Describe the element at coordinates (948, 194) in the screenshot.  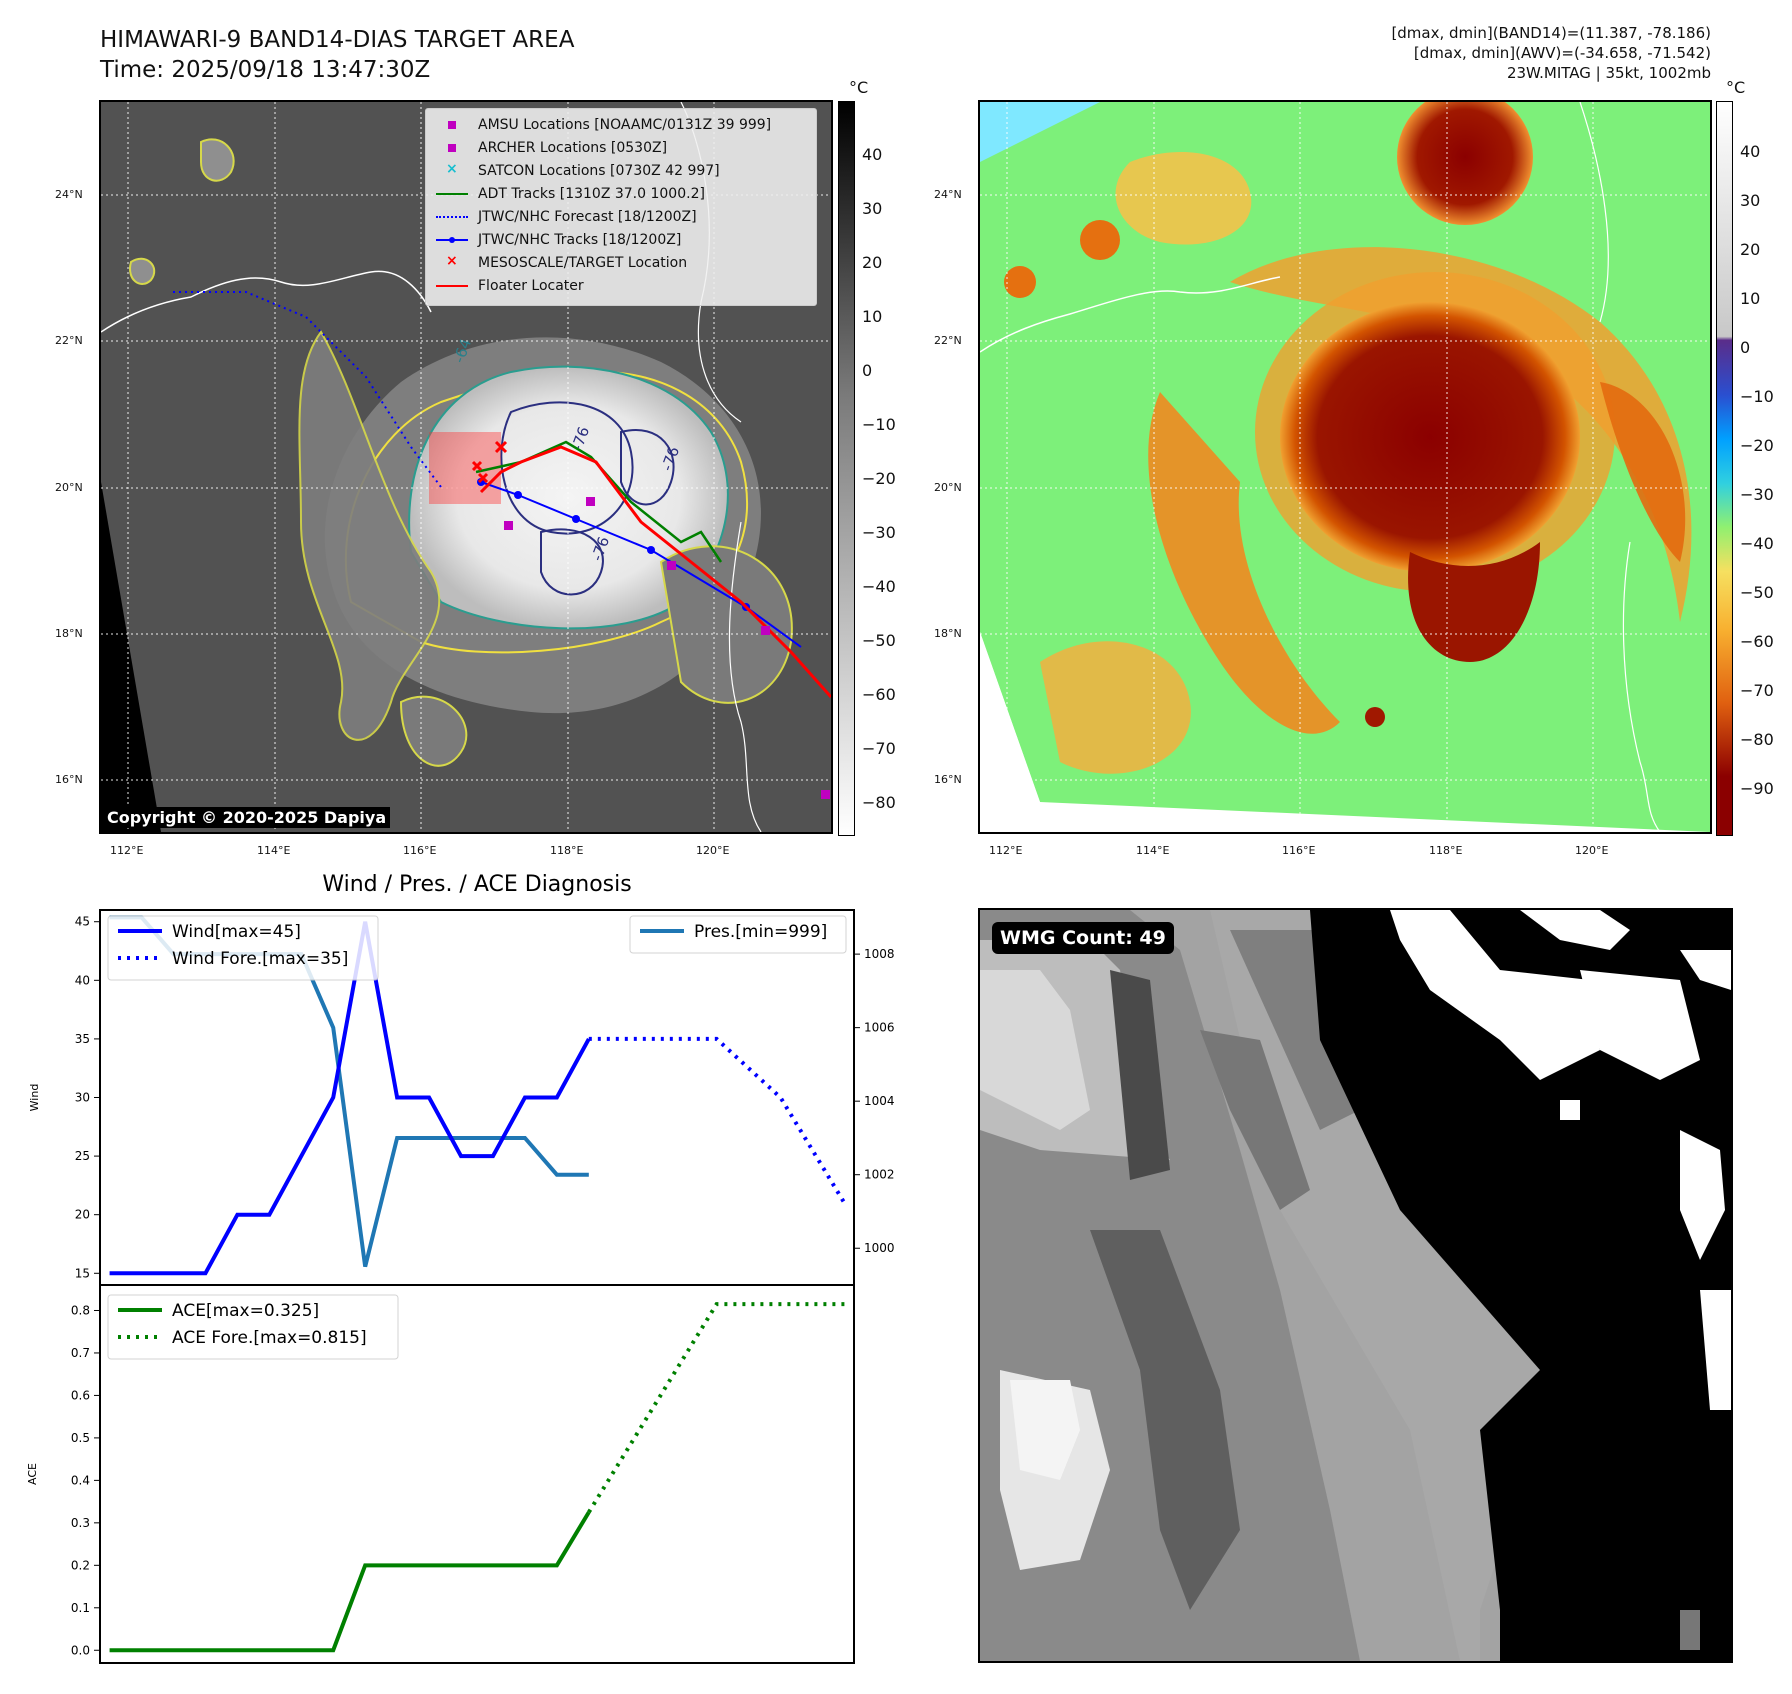
I see `lat-tick: 24°N` at that location.